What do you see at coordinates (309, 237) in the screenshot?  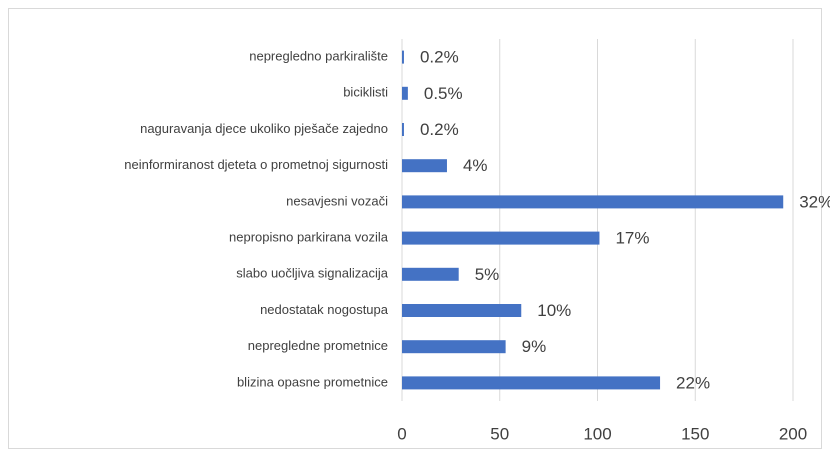 I see `y-tick-label: nepropisno parkirana vozila` at bounding box center [309, 237].